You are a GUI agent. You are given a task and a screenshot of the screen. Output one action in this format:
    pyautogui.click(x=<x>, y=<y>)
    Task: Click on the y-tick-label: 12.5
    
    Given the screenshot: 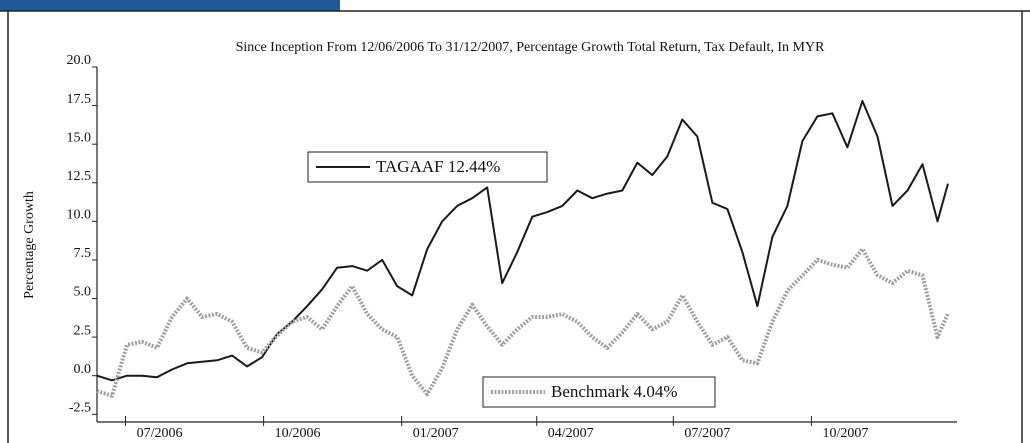 What is the action you would take?
    pyautogui.click(x=79, y=176)
    